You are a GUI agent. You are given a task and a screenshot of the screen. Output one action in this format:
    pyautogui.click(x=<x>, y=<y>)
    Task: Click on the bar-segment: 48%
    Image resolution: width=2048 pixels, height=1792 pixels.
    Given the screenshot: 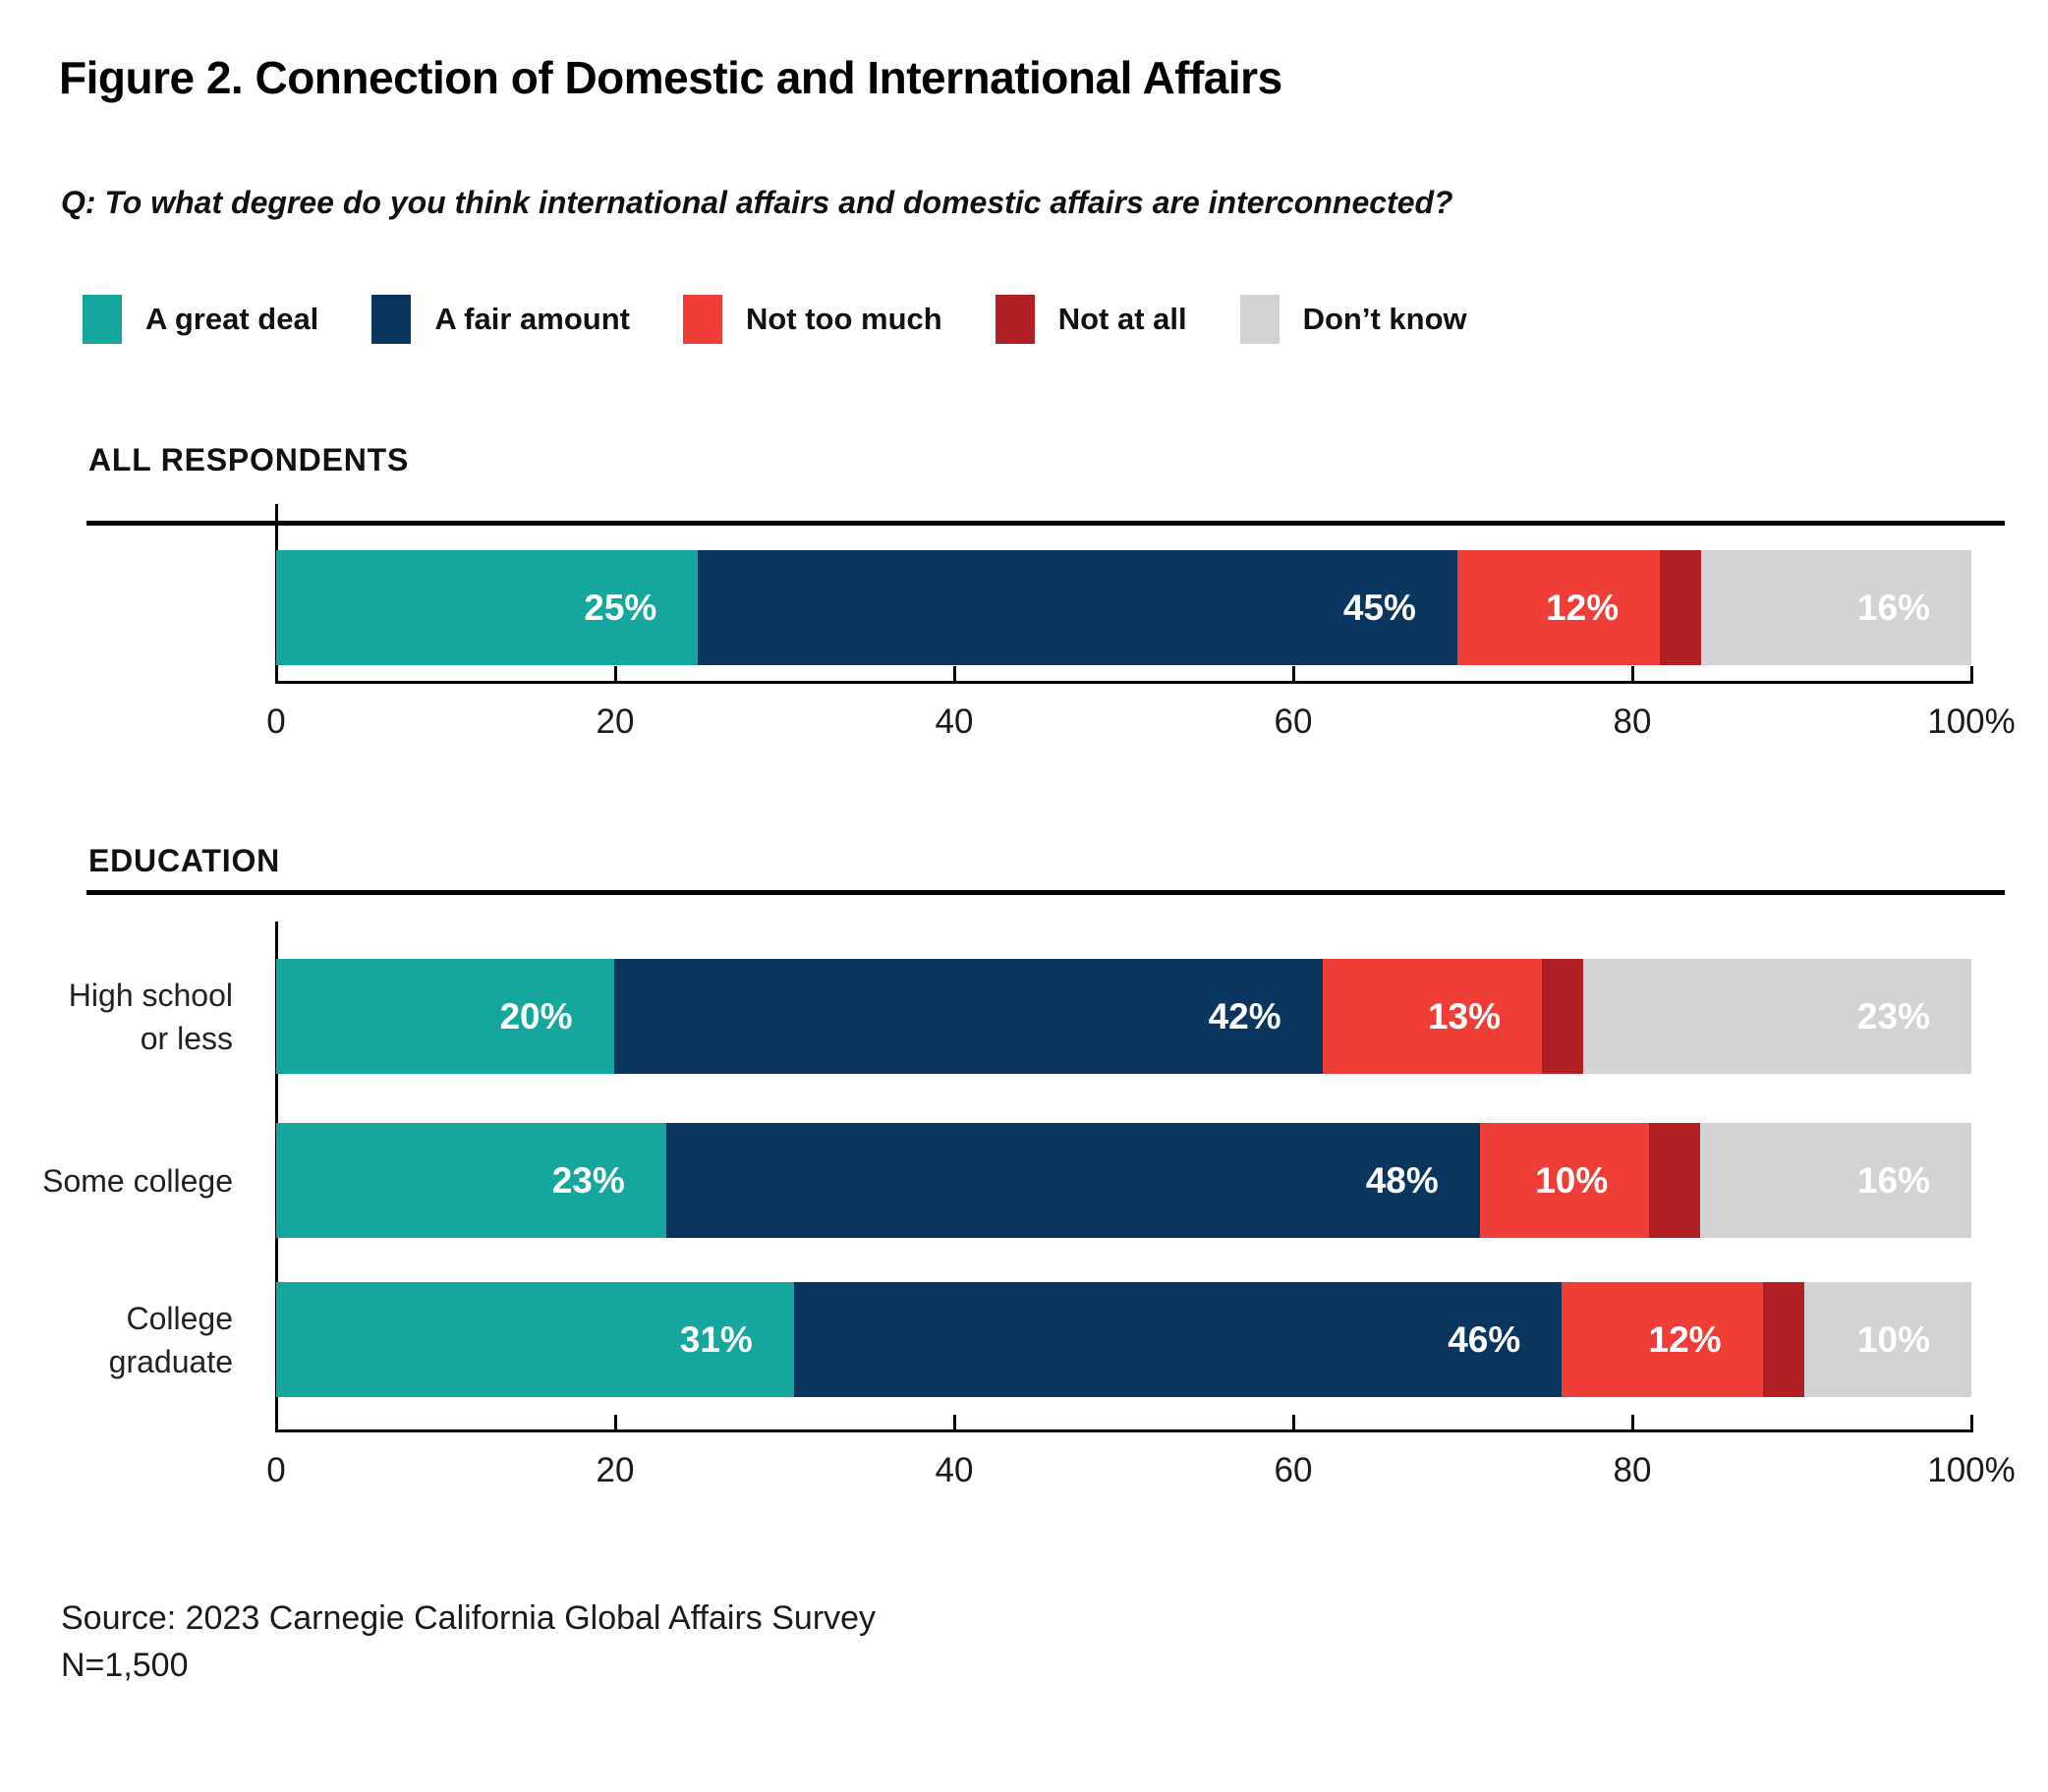 What is the action you would take?
    pyautogui.click(x=1072, y=1180)
    